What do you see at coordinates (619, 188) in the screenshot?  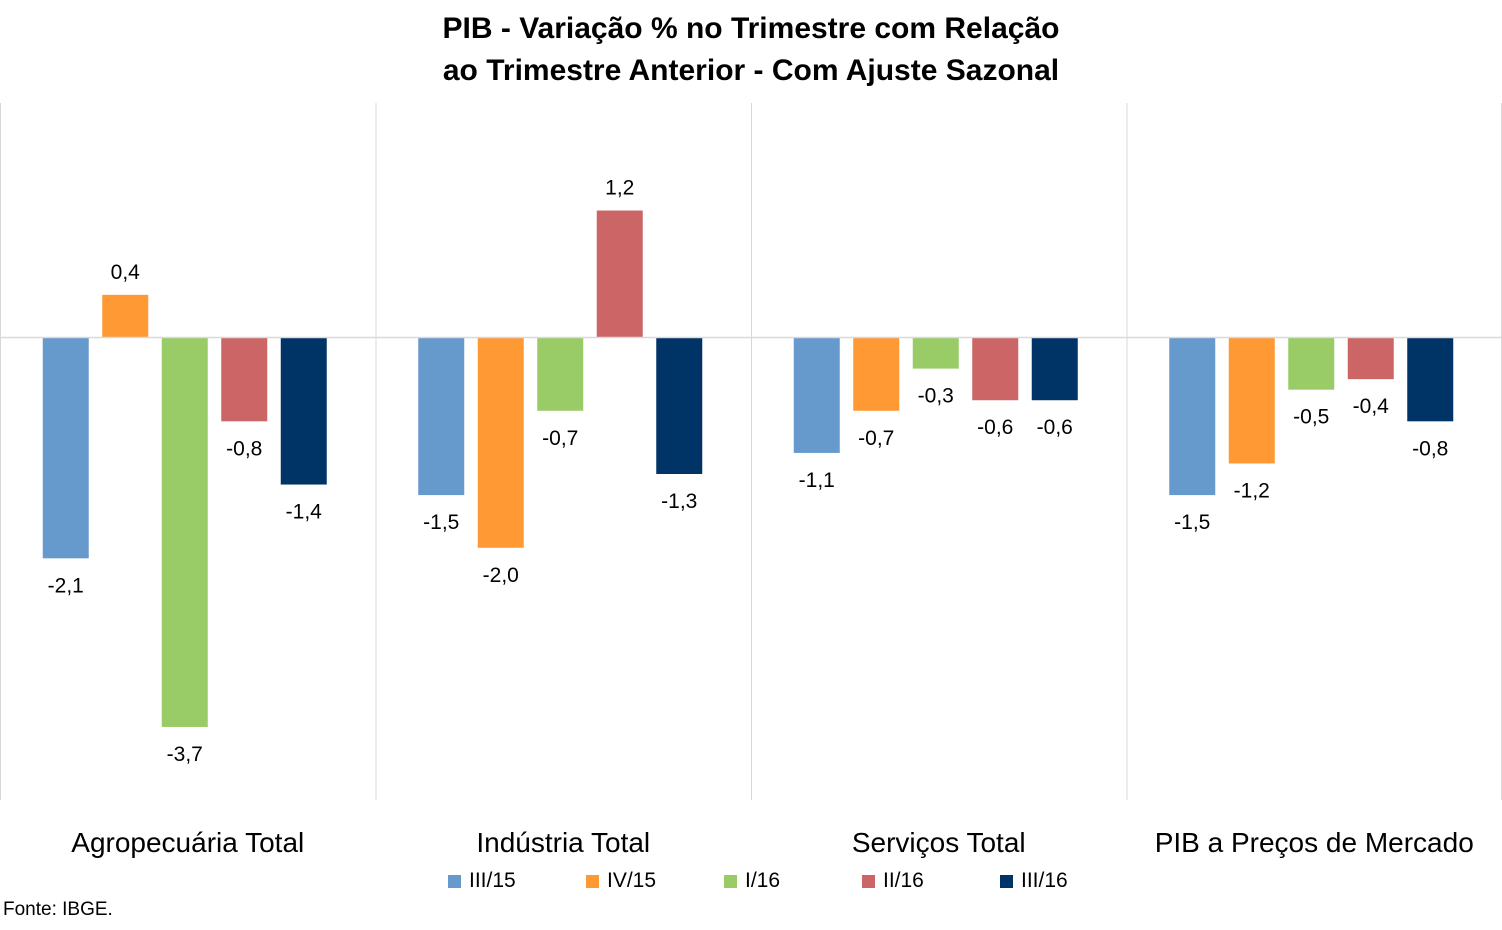 I see `data-label: 1,2` at bounding box center [619, 188].